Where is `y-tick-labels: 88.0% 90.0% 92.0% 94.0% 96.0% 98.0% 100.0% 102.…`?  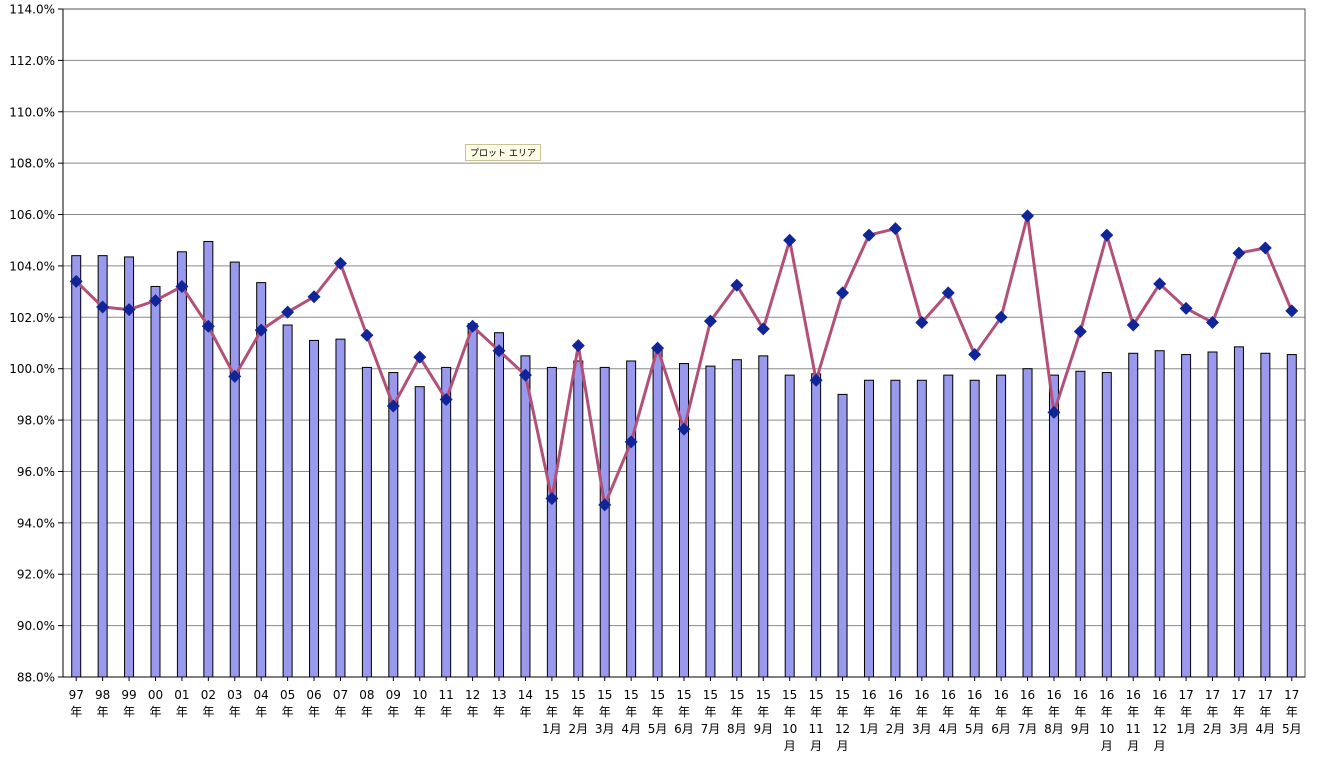
y-tick-labels: 88.0% 90.0% 92.0% 94.0% 96.0% 98.0% 100.0% 102.… is located at coordinates (32, 344).